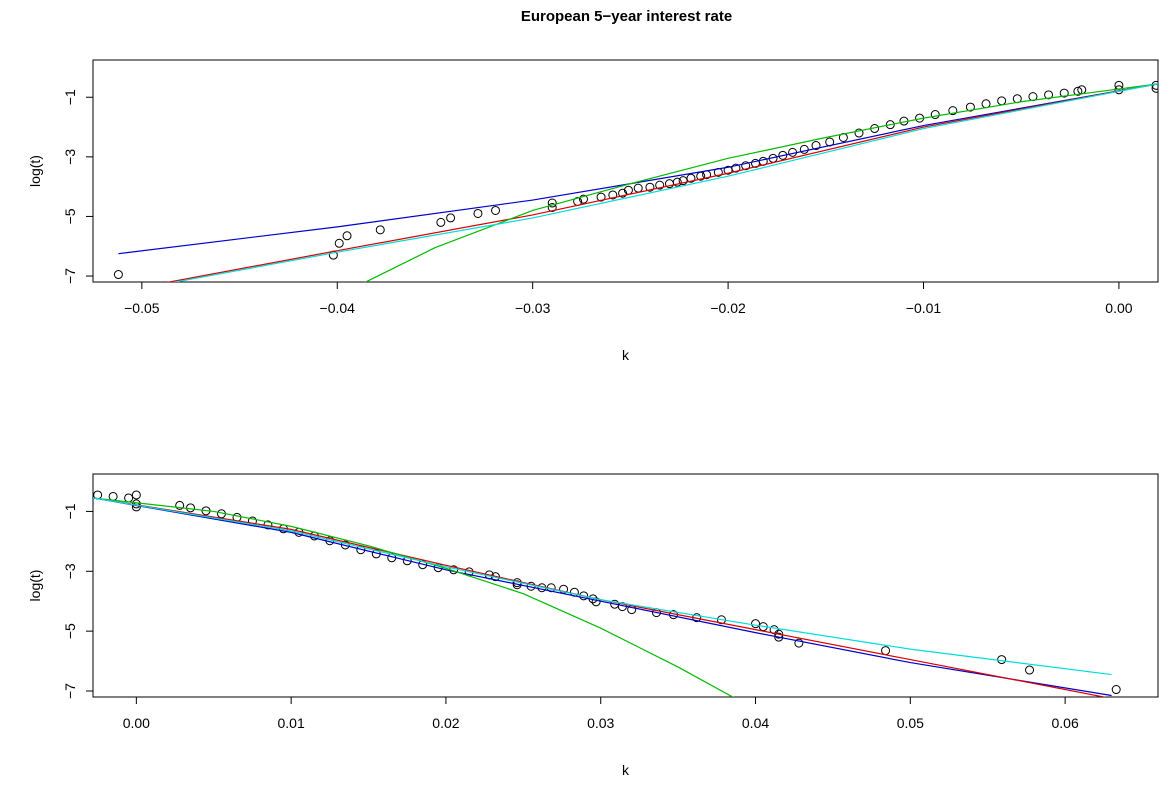 Image resolution: width=1173 pixels, height=787 pixels. Describe the element at coordinates (142, 308) in the screenshot. I see `x-tick-label: −0.05` at that location.